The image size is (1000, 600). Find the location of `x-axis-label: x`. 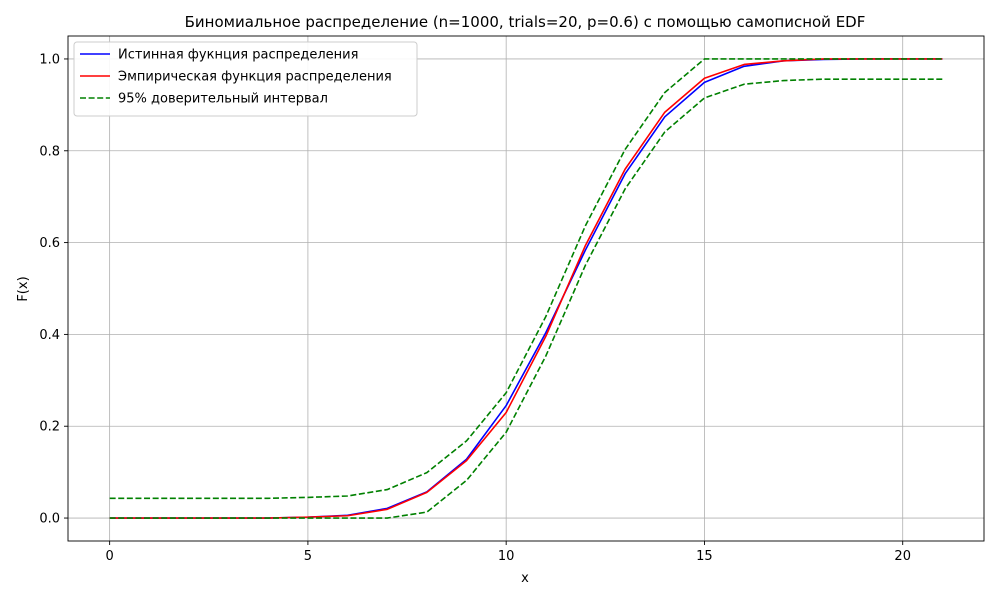

x-axis-label: x is located at coordinates (525, 578).